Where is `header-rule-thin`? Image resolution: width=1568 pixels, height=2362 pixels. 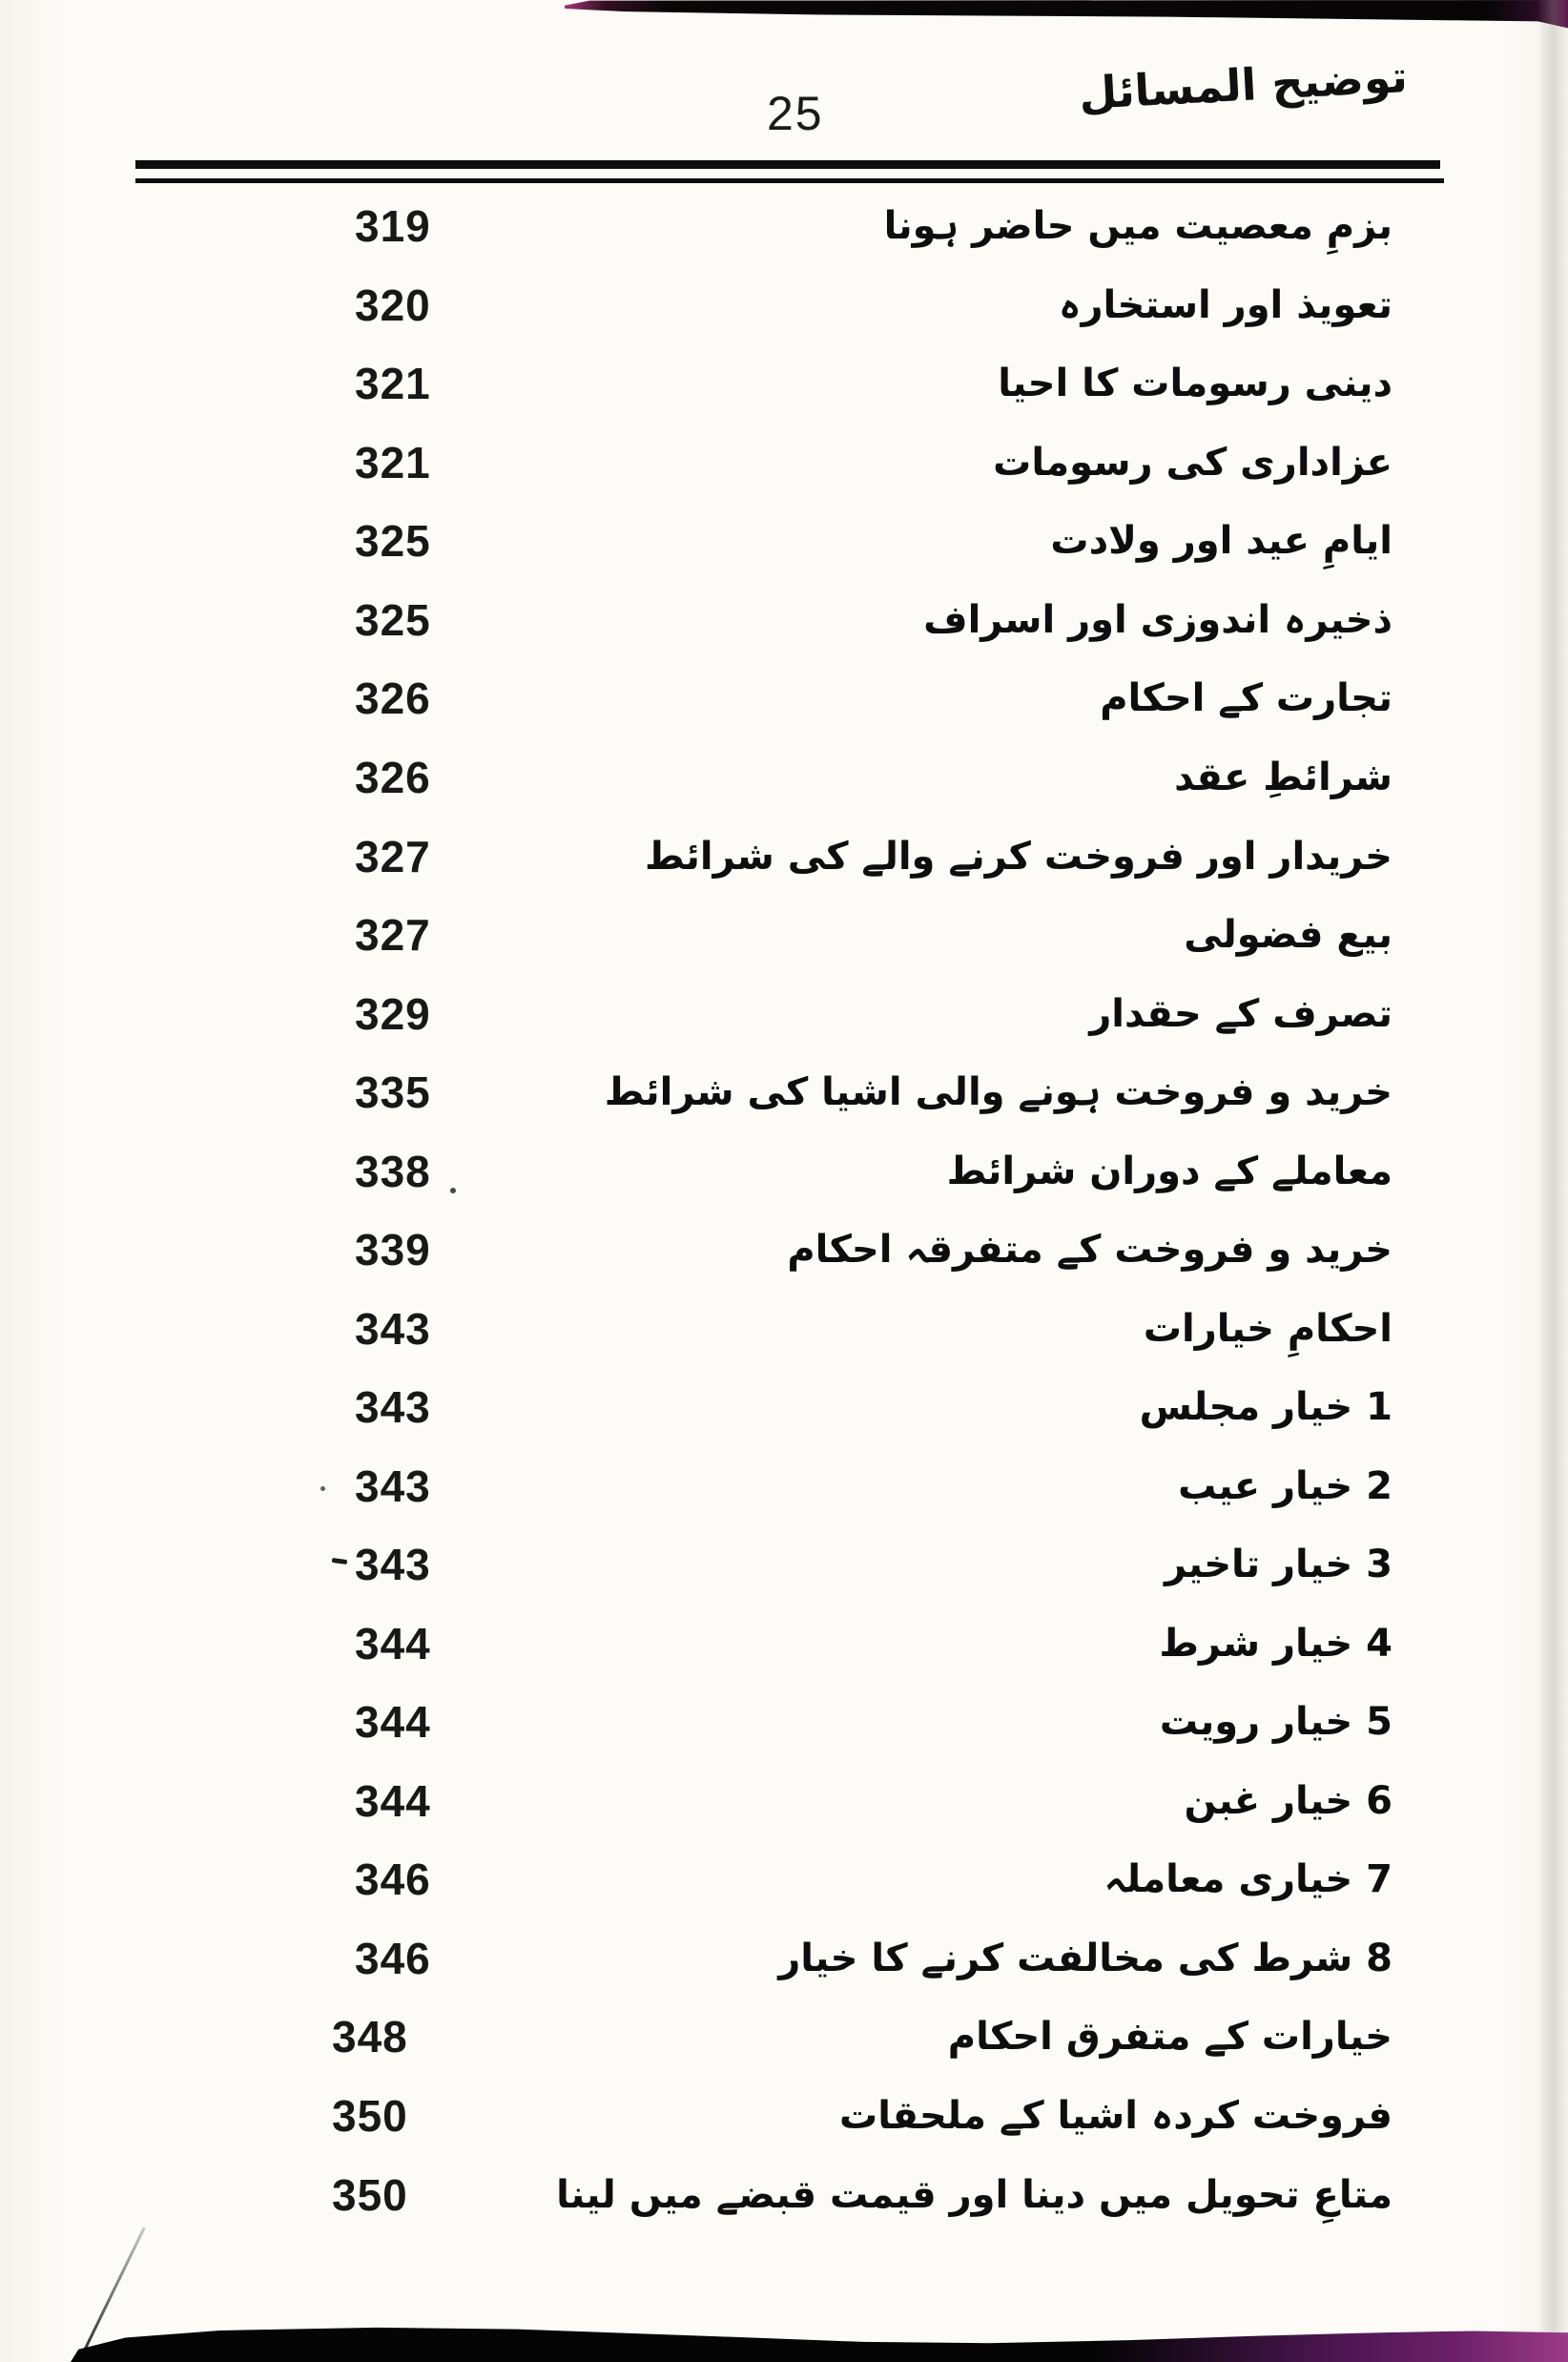
header-rule-thin is located at coordinates (789, 180).